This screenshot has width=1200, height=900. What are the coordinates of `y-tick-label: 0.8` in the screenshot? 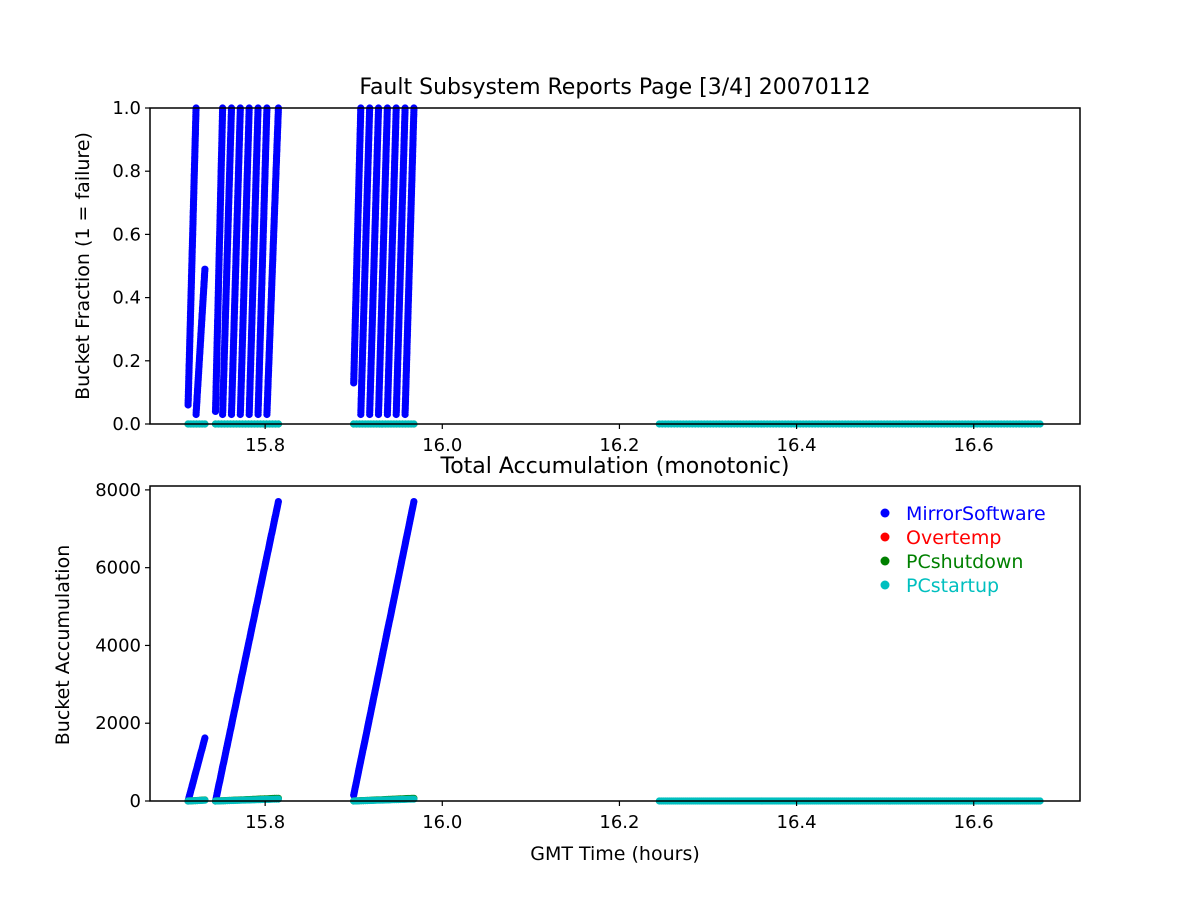 It's located at (126, 171).